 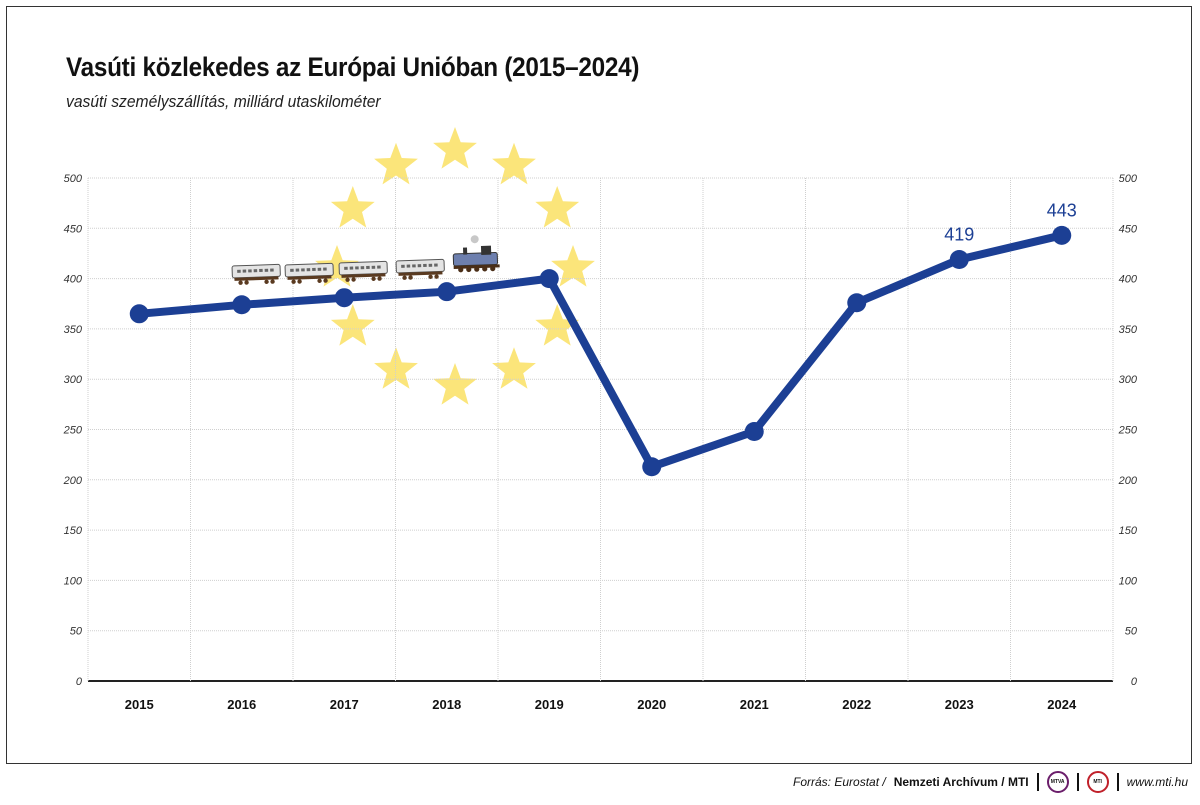 I want to click on y-axis-right: 0 50 100 150 200 250 300 350 400 450 500, so click(x=1128, y=430).